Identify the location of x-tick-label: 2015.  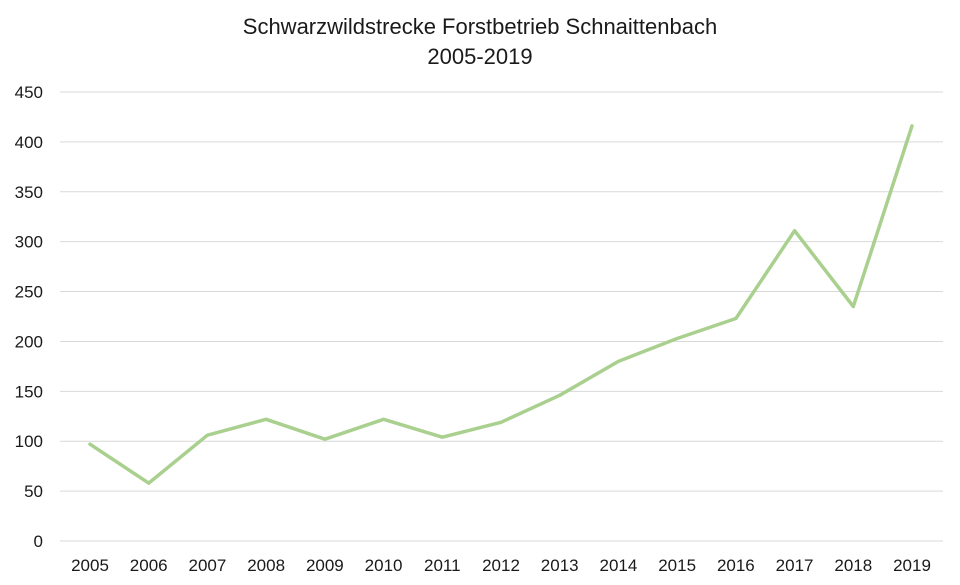
(677, 565).